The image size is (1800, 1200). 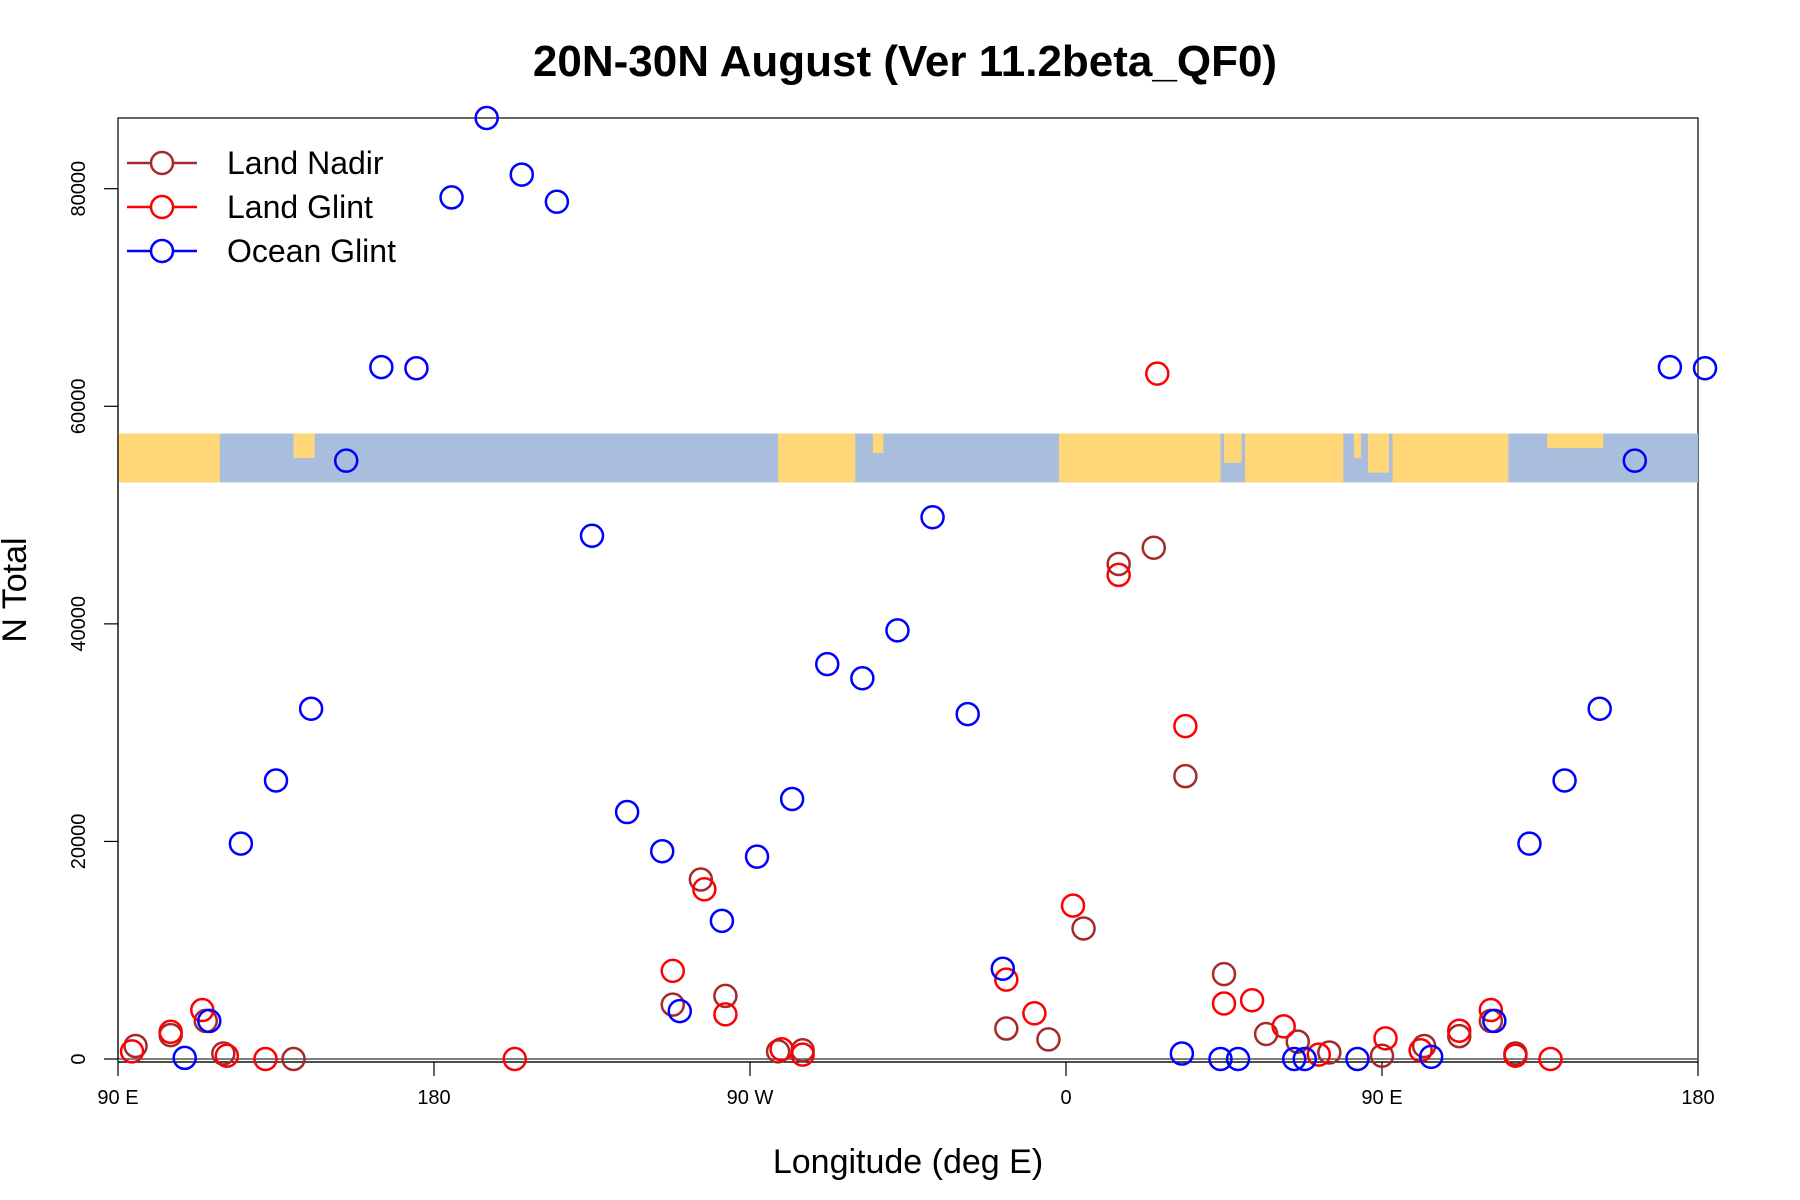 I want to click on y-tick-label: 40000, so click(x=79, y=624).